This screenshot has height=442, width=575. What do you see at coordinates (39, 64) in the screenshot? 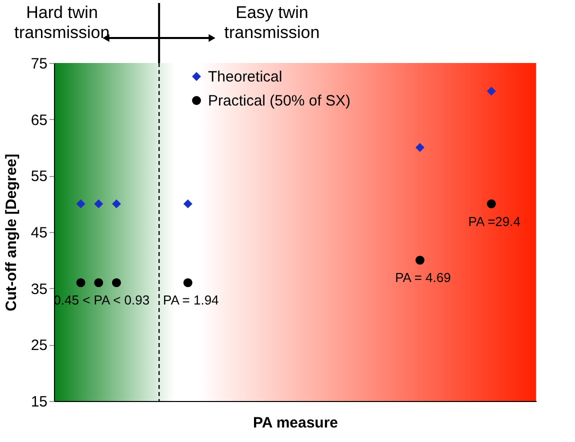
I see `y-tick-label: 75` at bounding box center [39, 64].